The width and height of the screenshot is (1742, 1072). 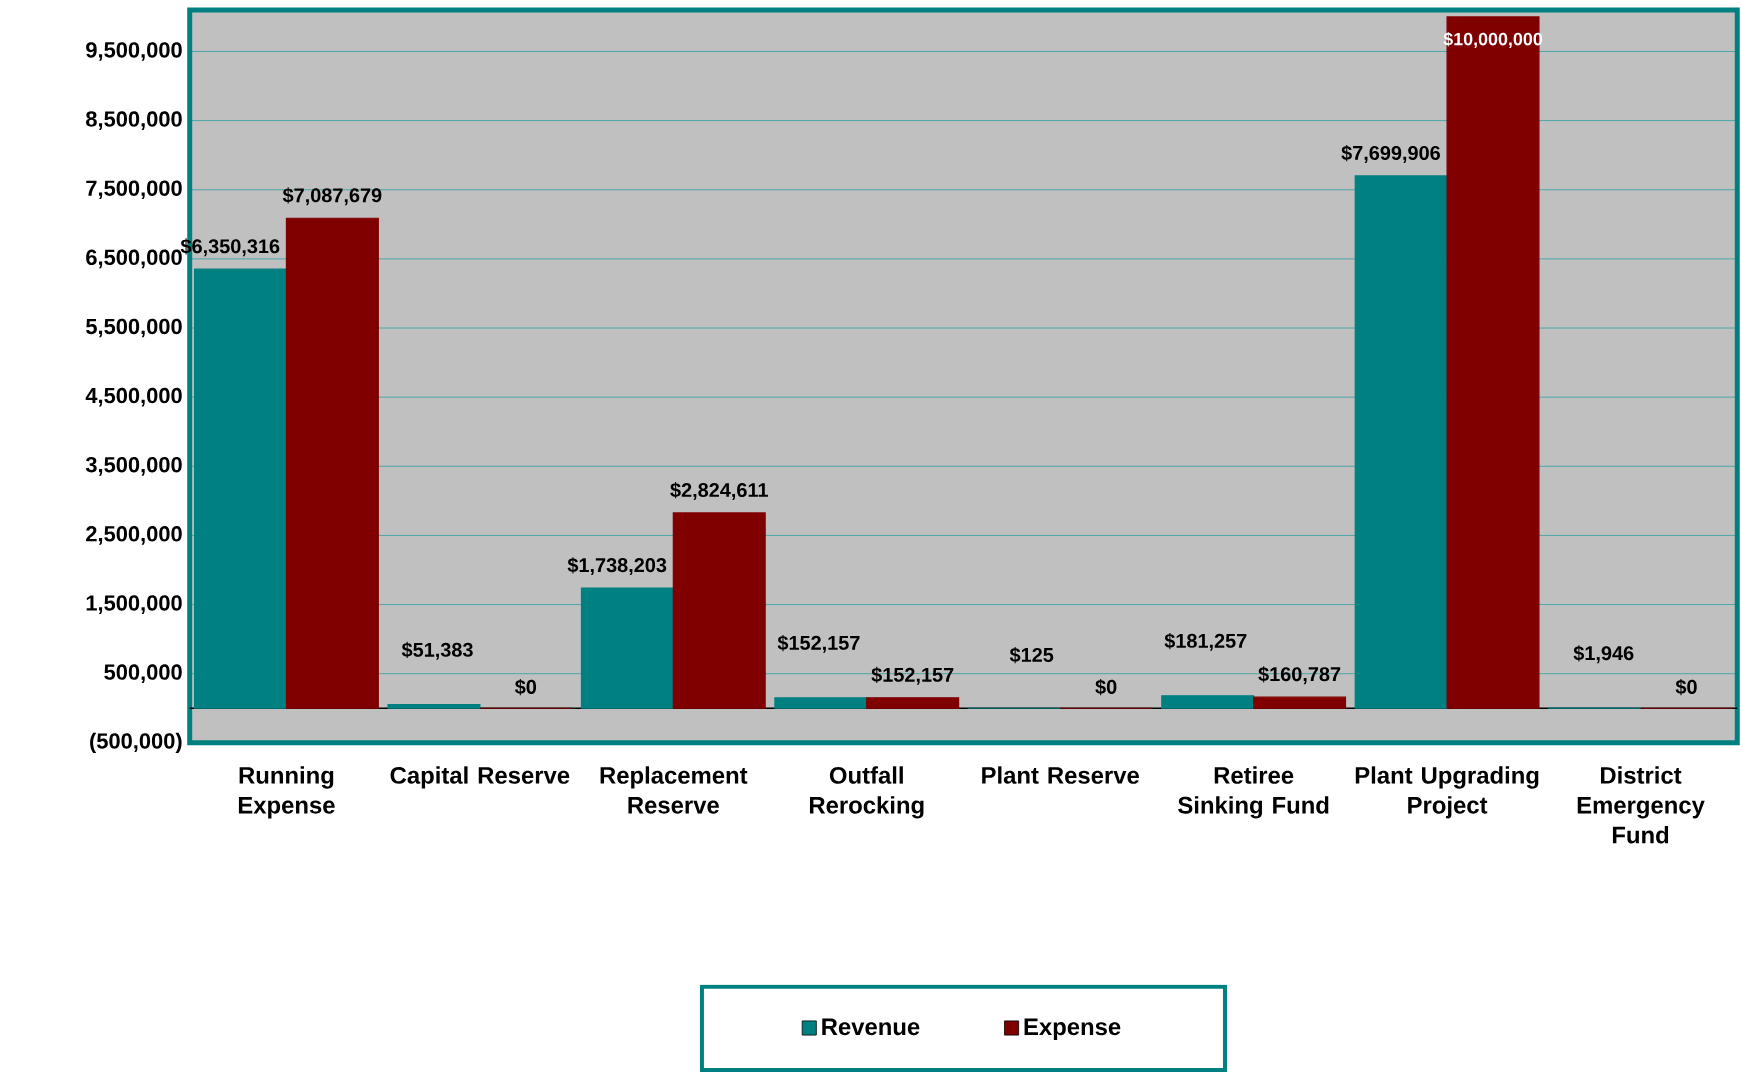 What do you see at coordinates (286, 792) in the screenshot?
I see `x-tick-label: Running Expense` at bounding box center [286, 792].